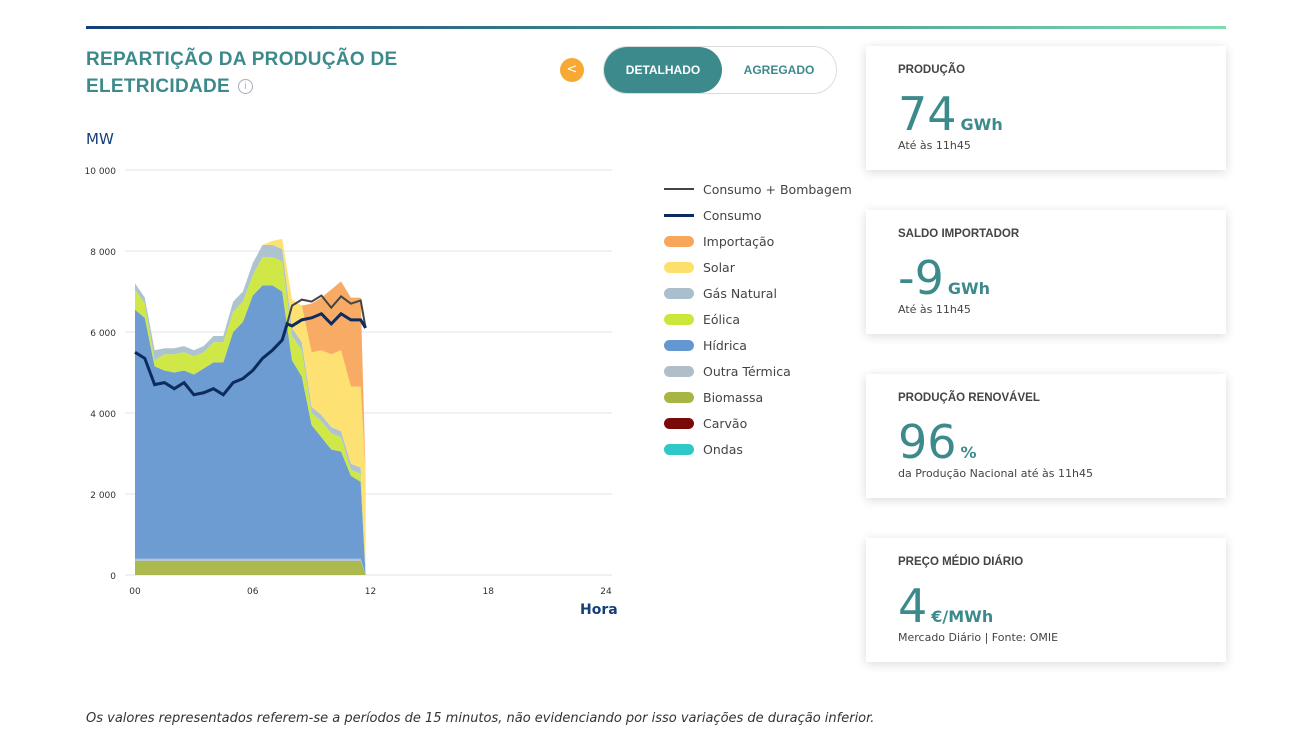 The image size is (1309, 754). What do you see at coordinates (135, 592) in the screenshot?
I see `x-tick-label: 00` at bounding box center [135, 592].